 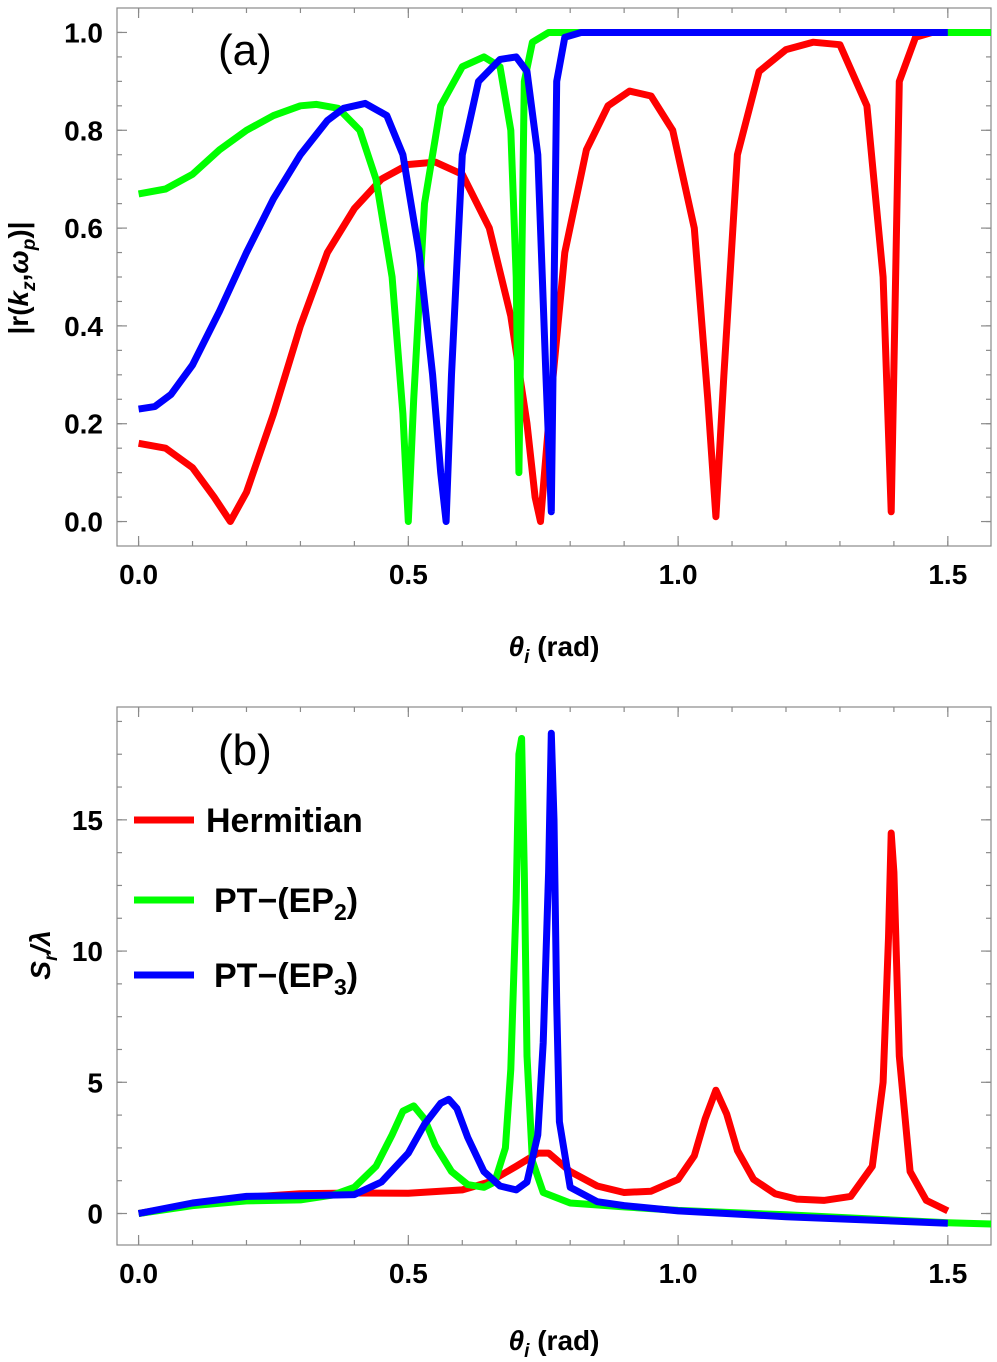 I want to click on x-axis-label-b-unit: (rad), so click(x=564, y=1340).